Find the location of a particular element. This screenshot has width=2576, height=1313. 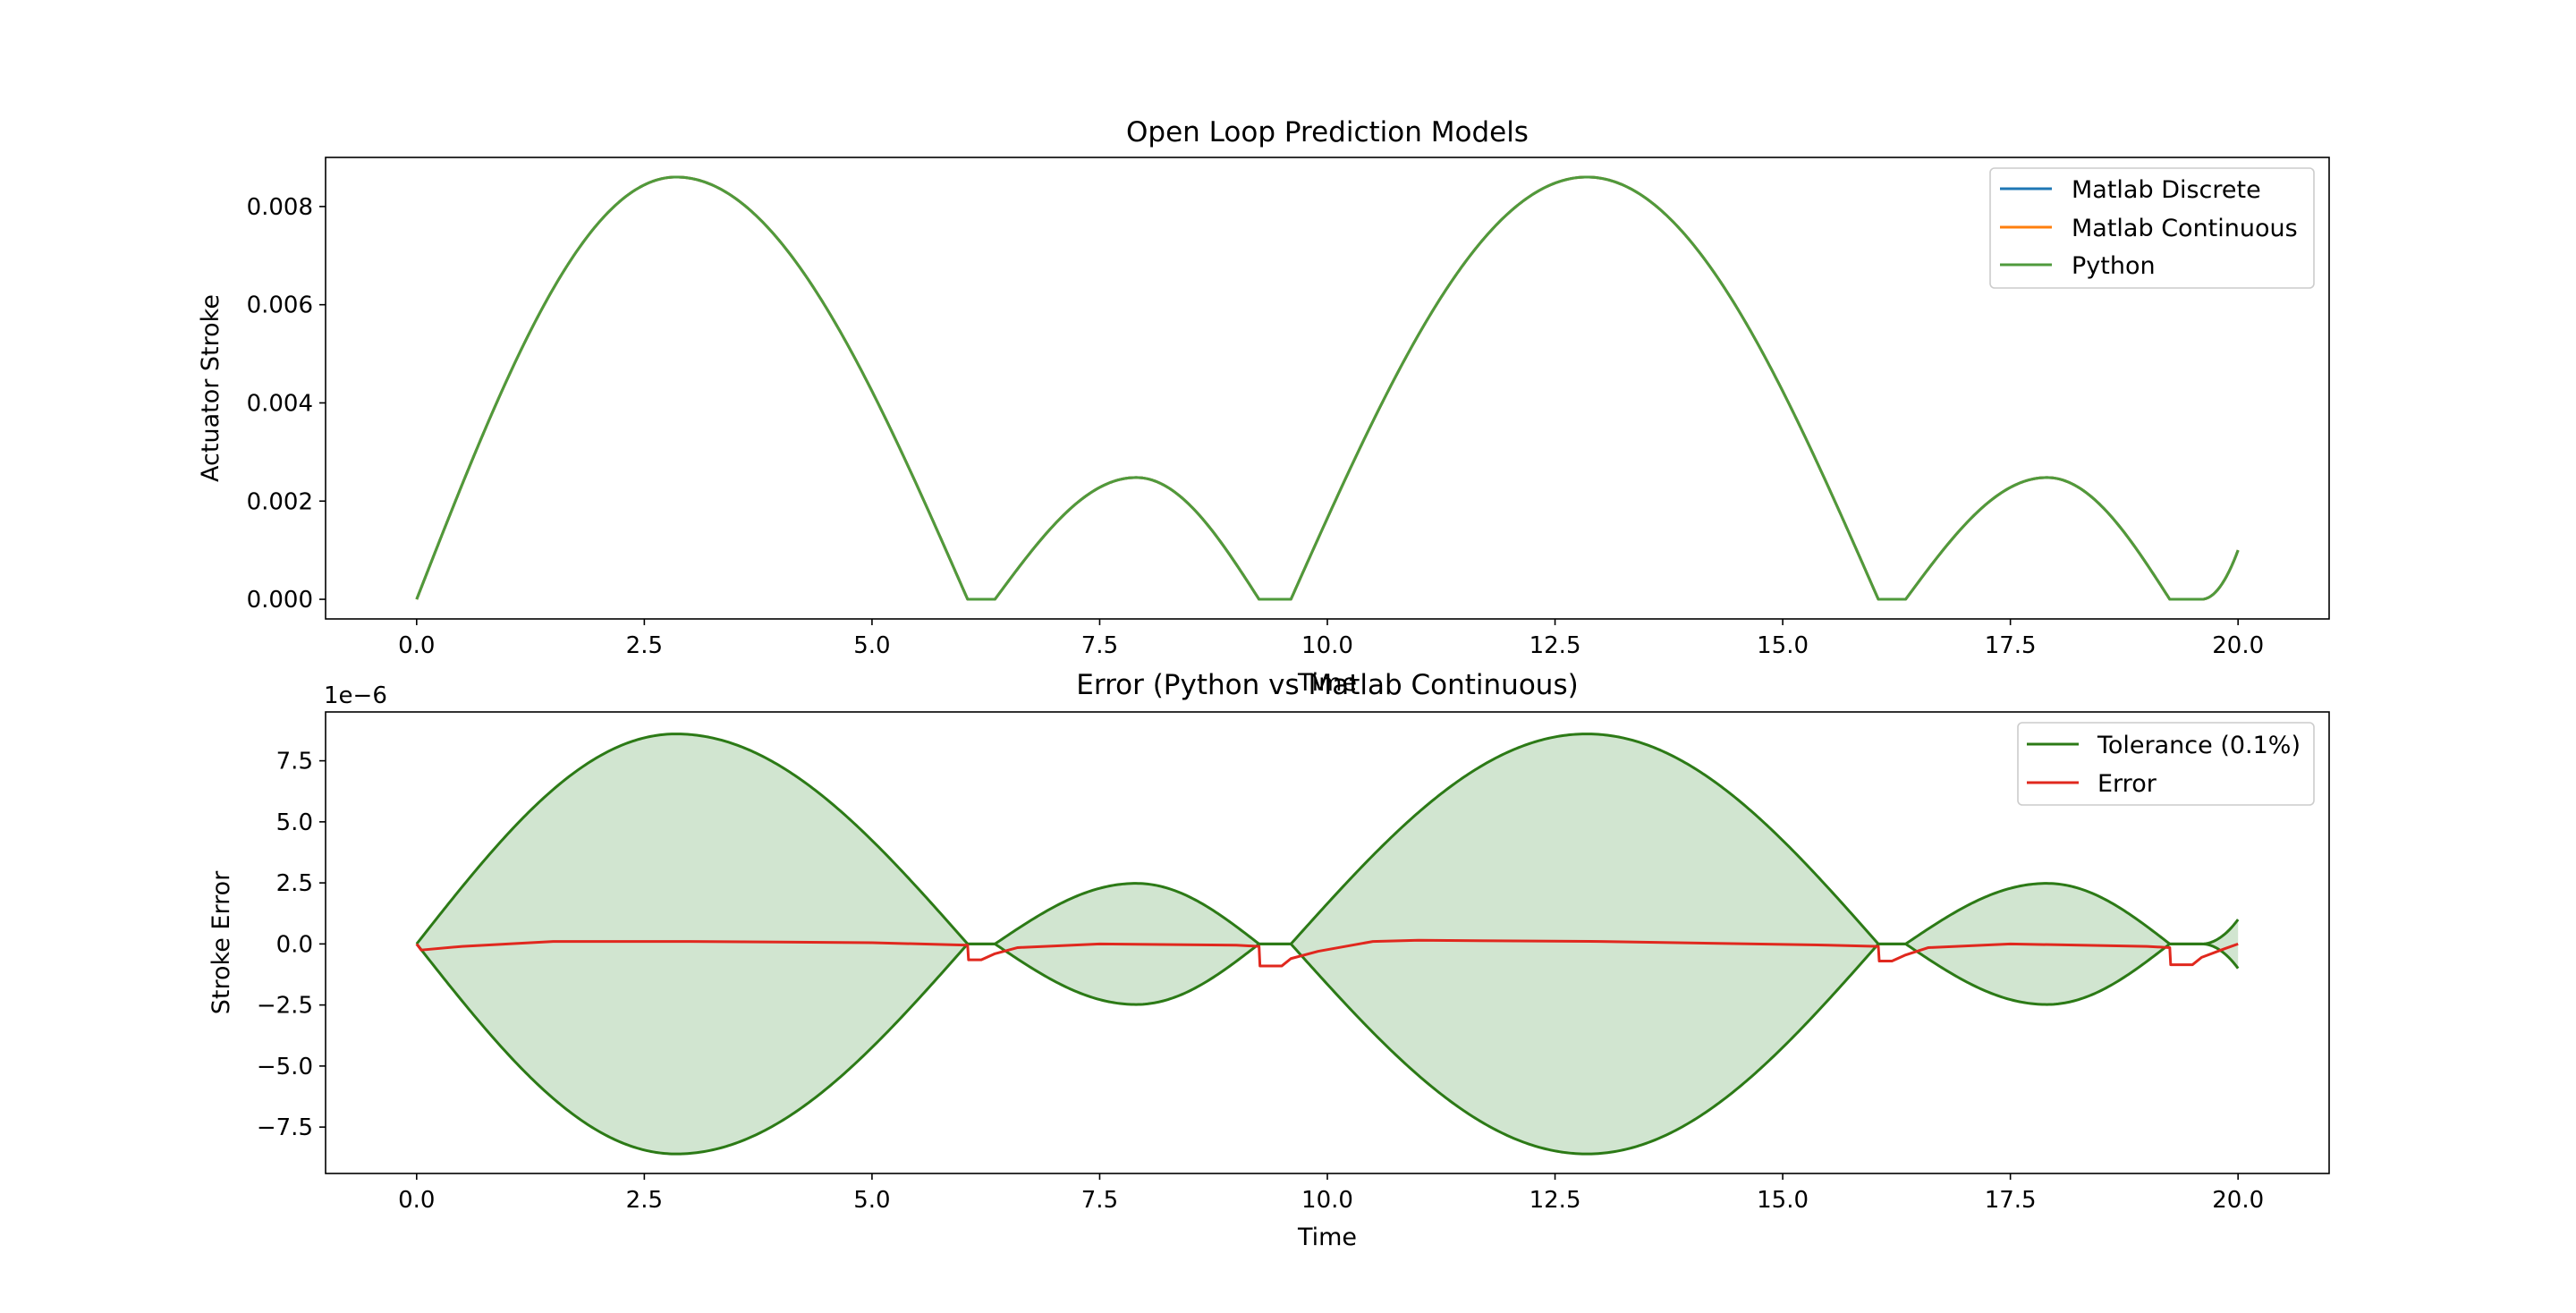

top-y-tick-label: 0.004 is located at coordinates (280, 403).